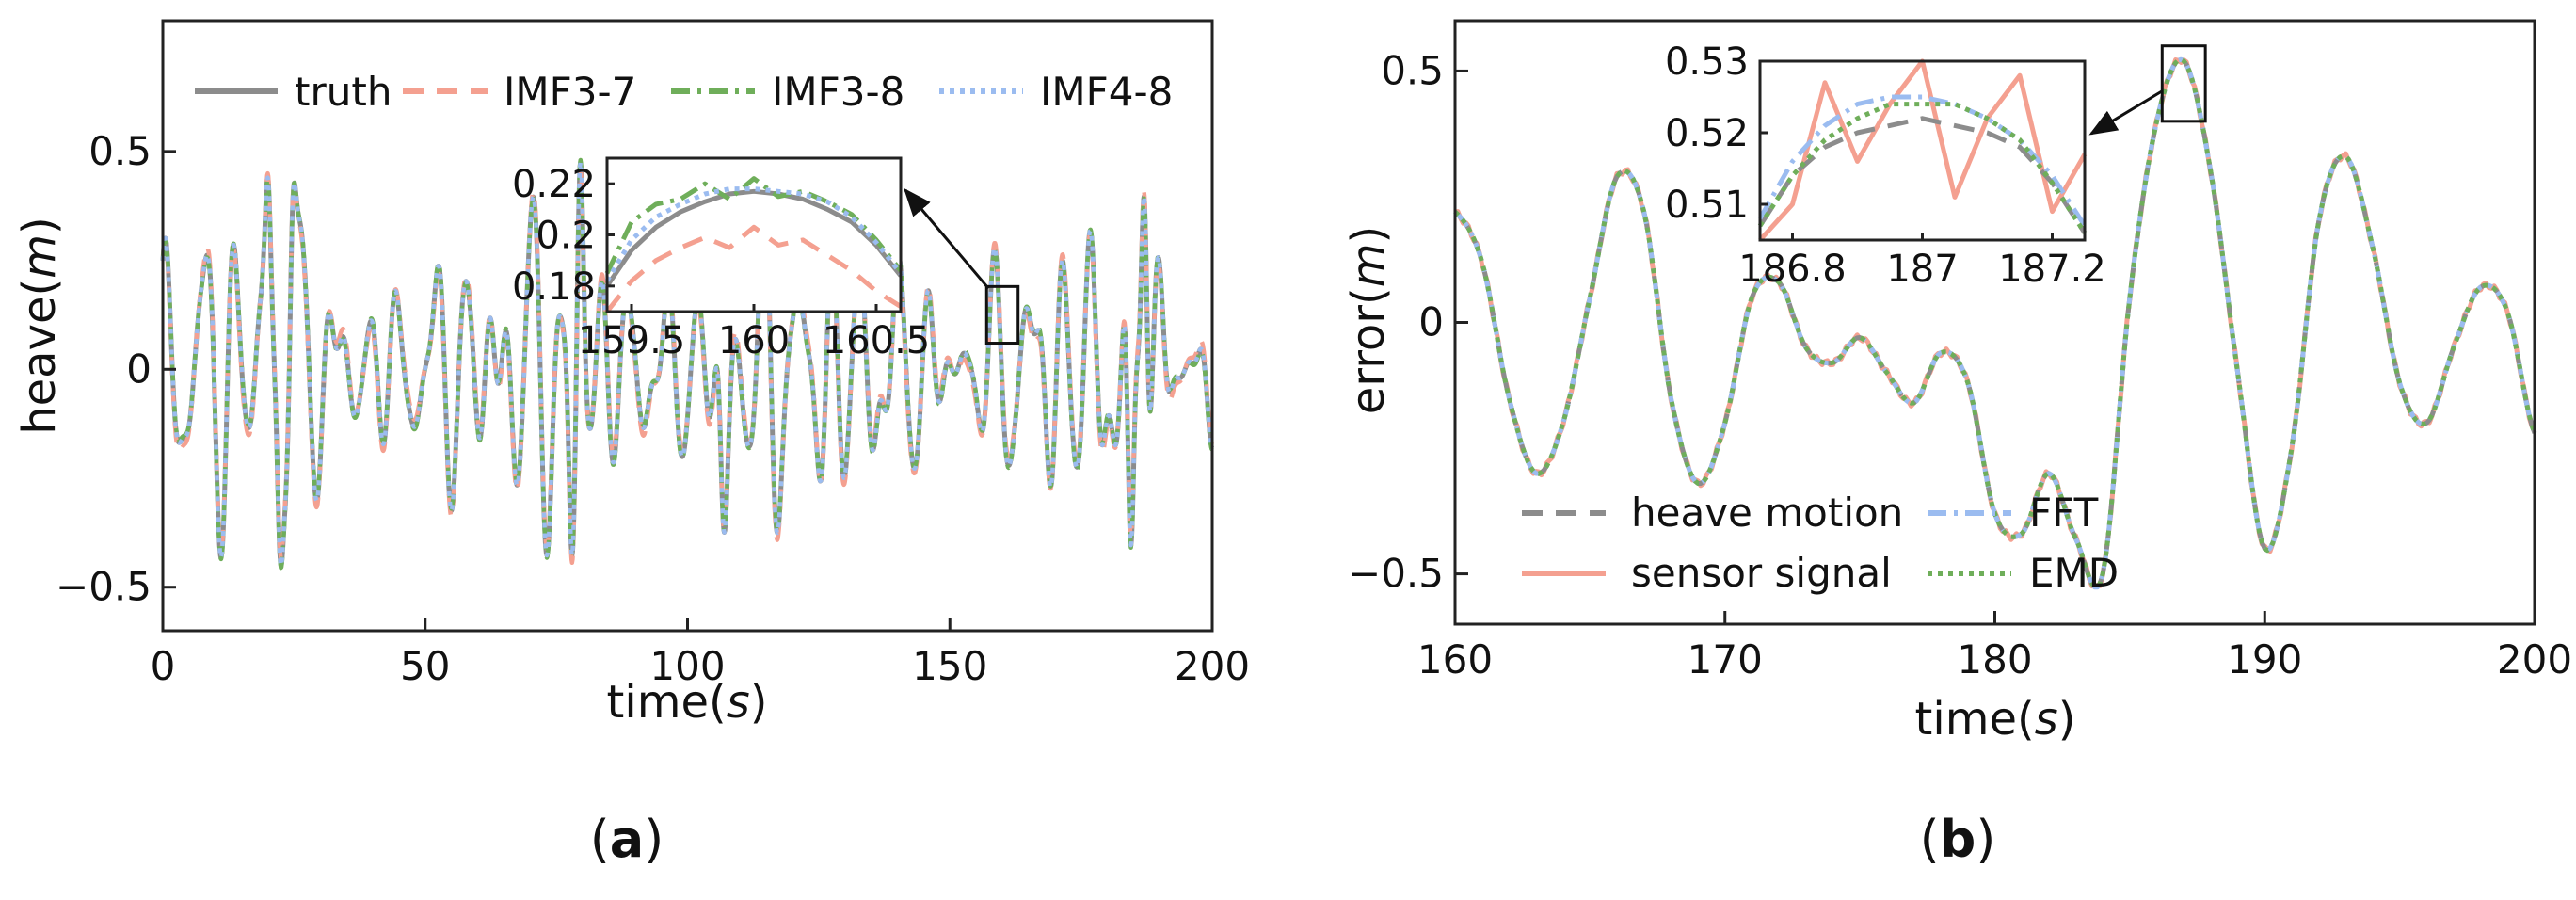  I want to click on panel-b-inset-ticks: 186.8 187 187.2 0.51 0.52 0.53, so click(1885, 165).